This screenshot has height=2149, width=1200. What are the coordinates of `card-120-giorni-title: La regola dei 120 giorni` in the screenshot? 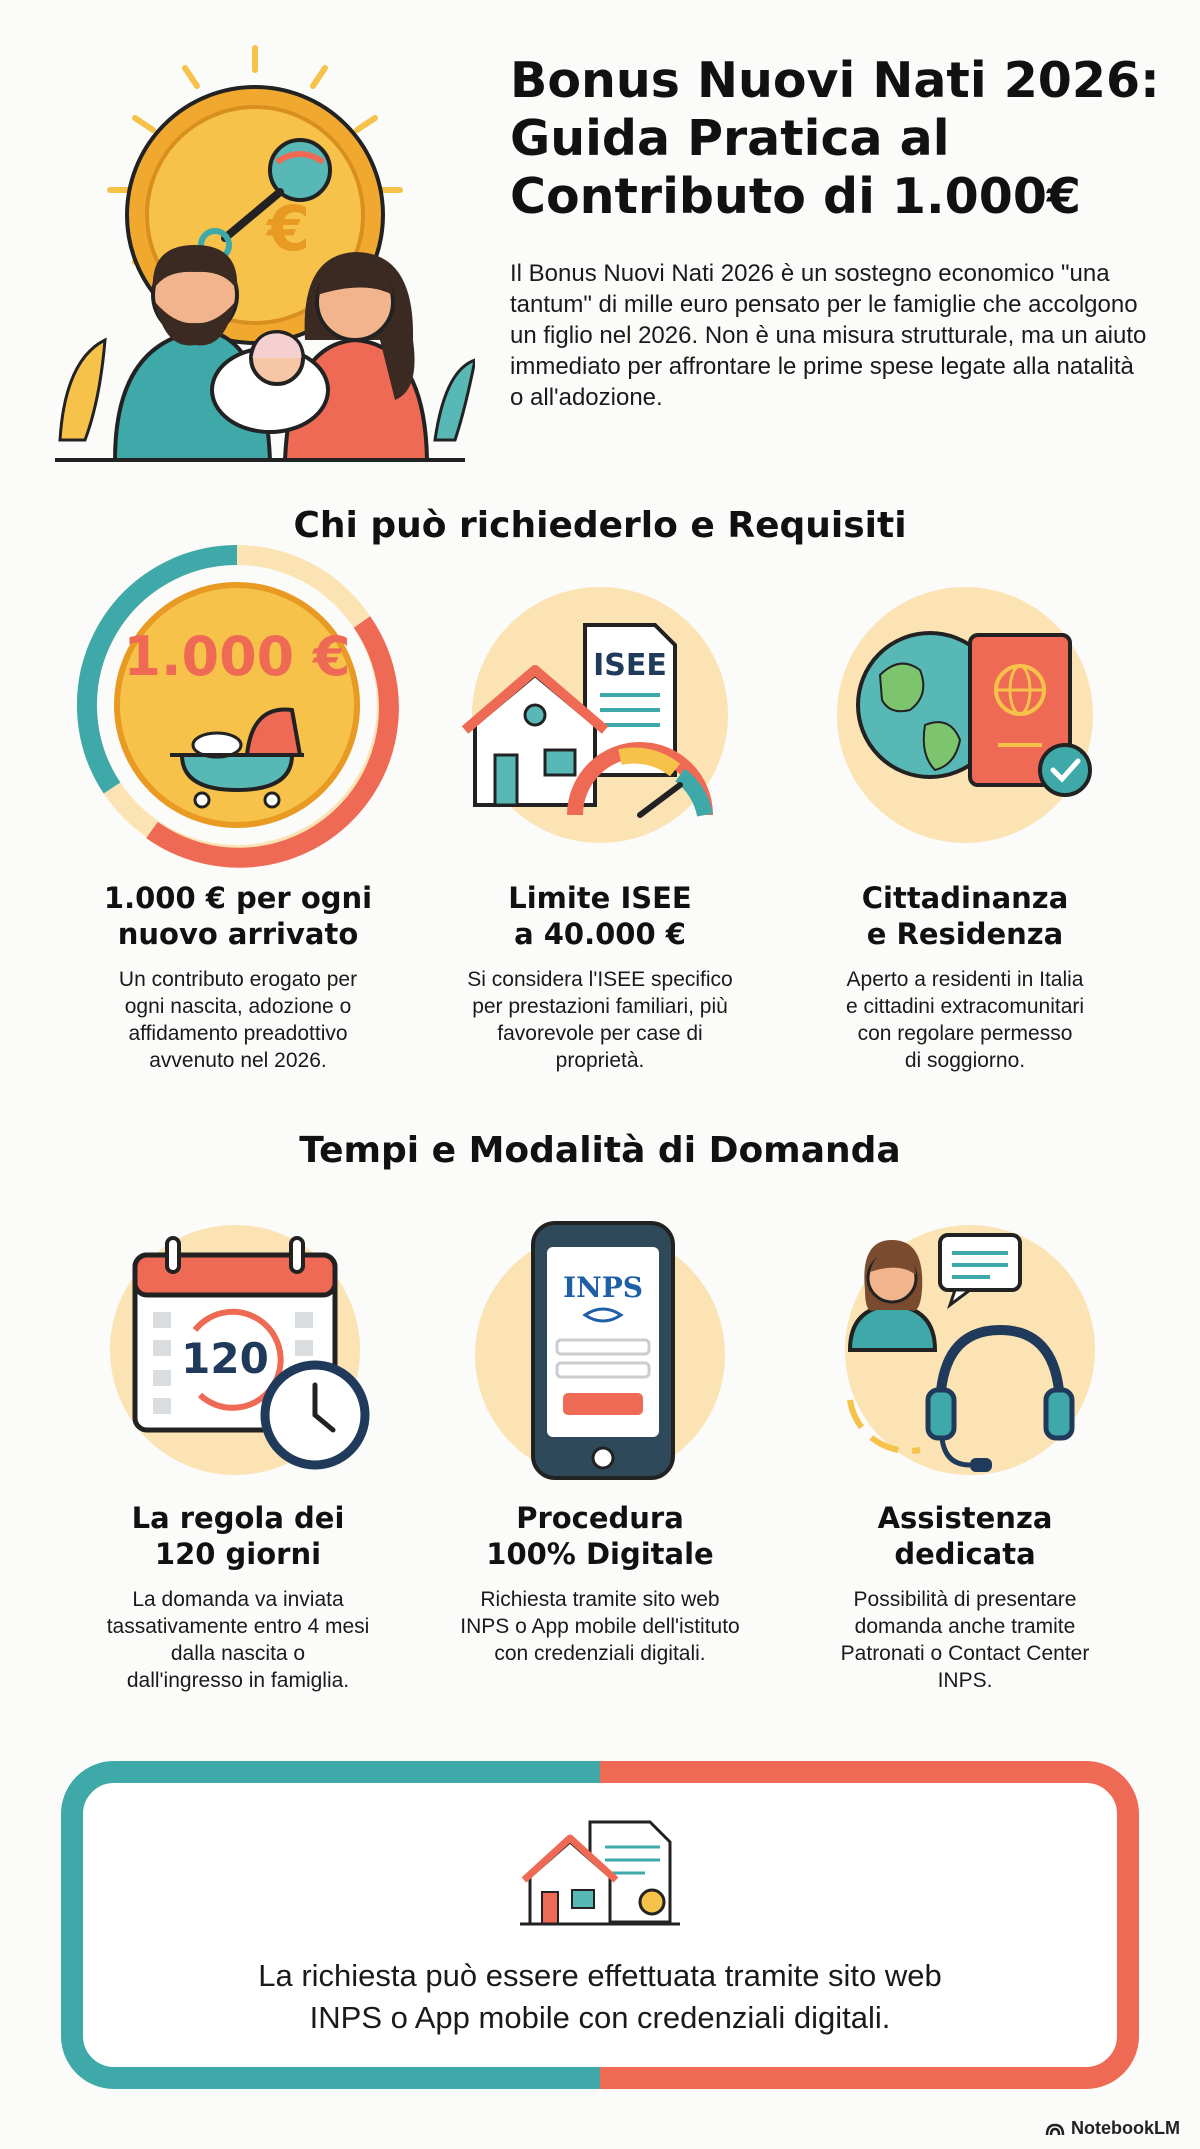 It's located at (238, 1536).